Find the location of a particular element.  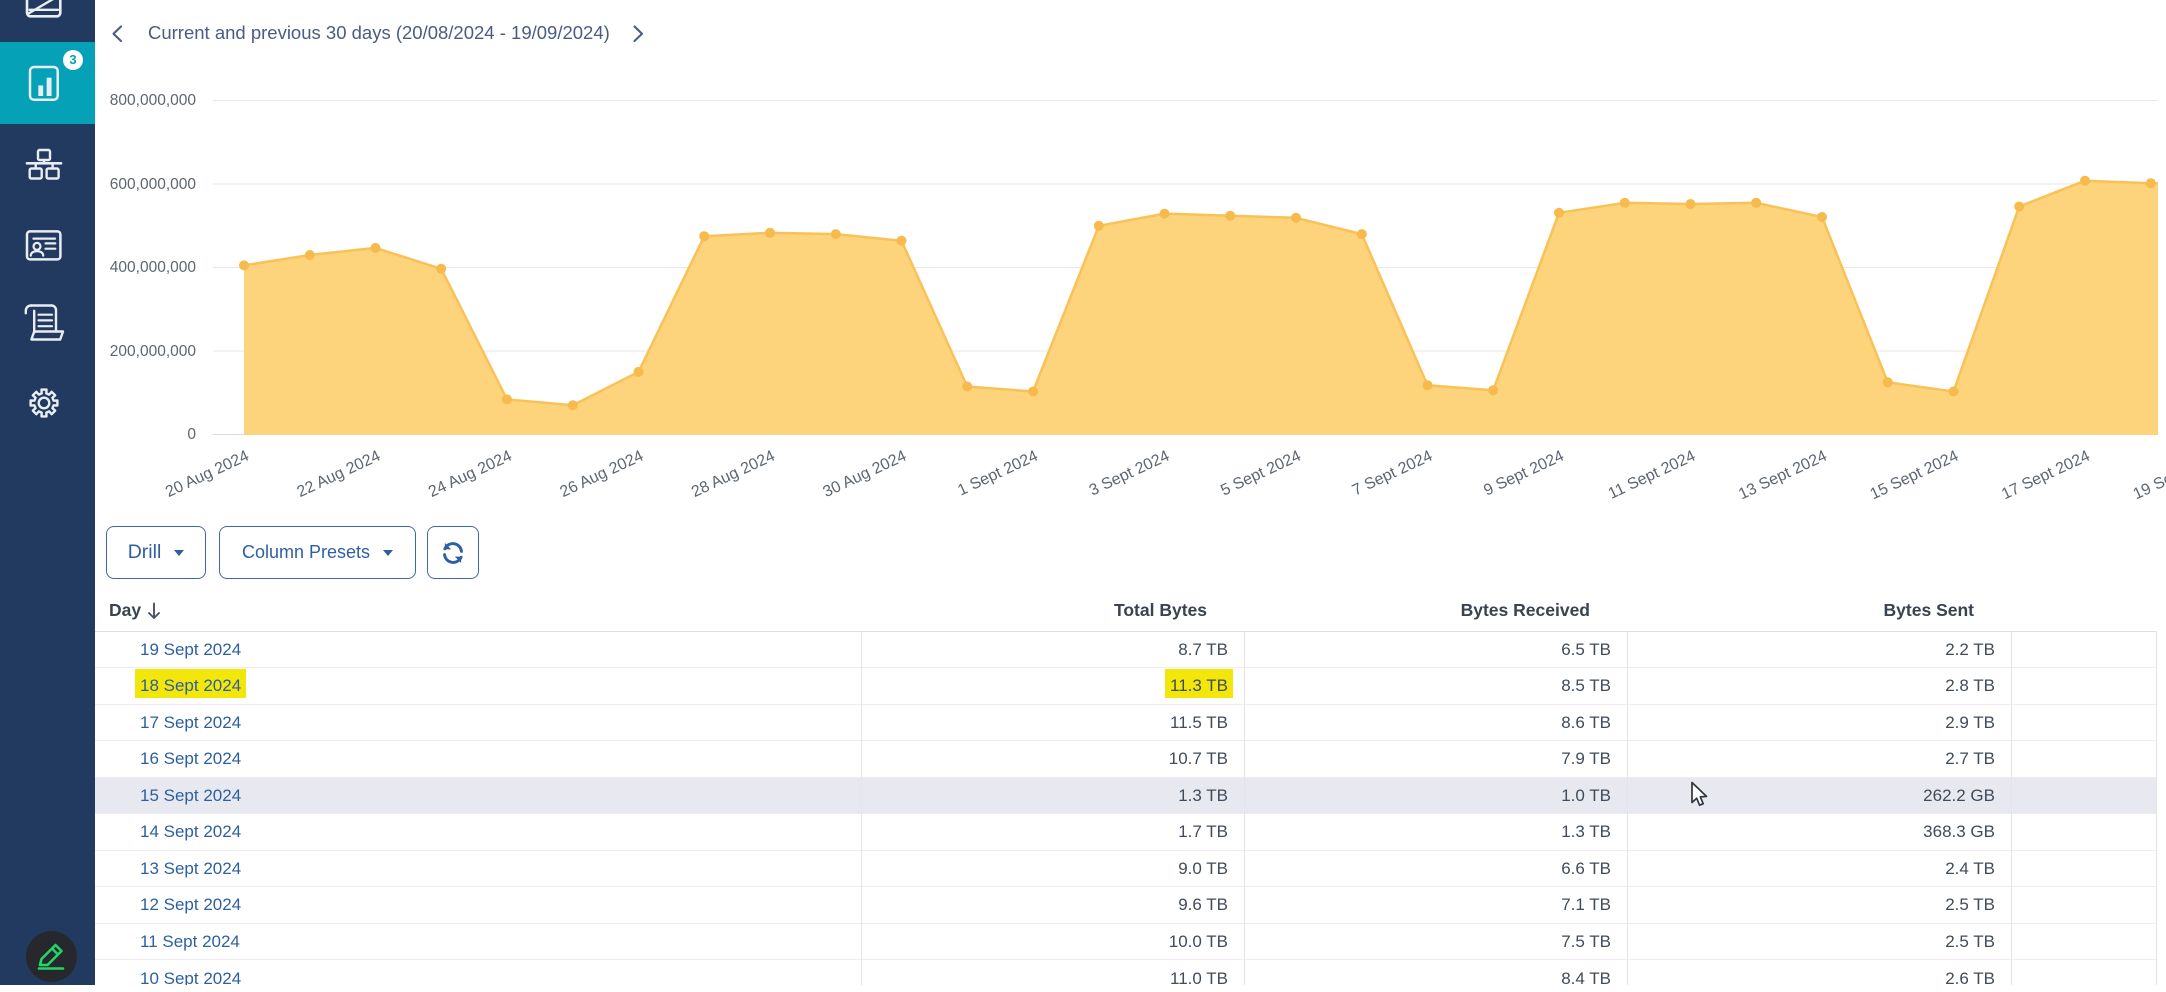

svg-text: 28 Aug 2024 is located at coordinates (733, 474).